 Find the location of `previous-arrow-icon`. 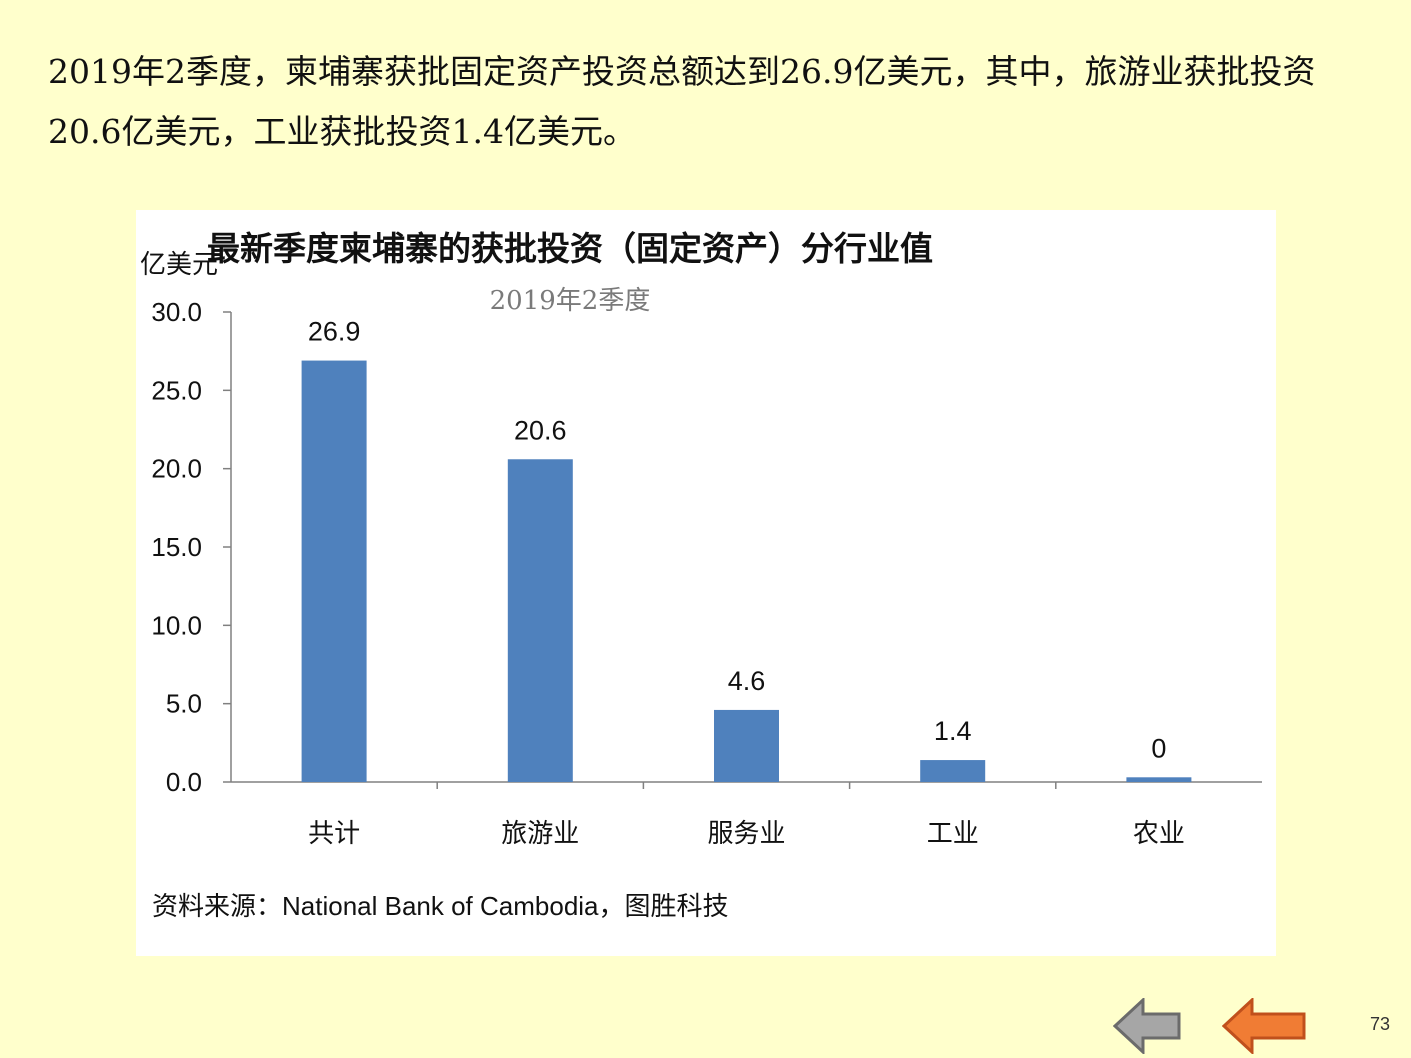

previous-arrow-icon is located at coordinates (1265, 1026).